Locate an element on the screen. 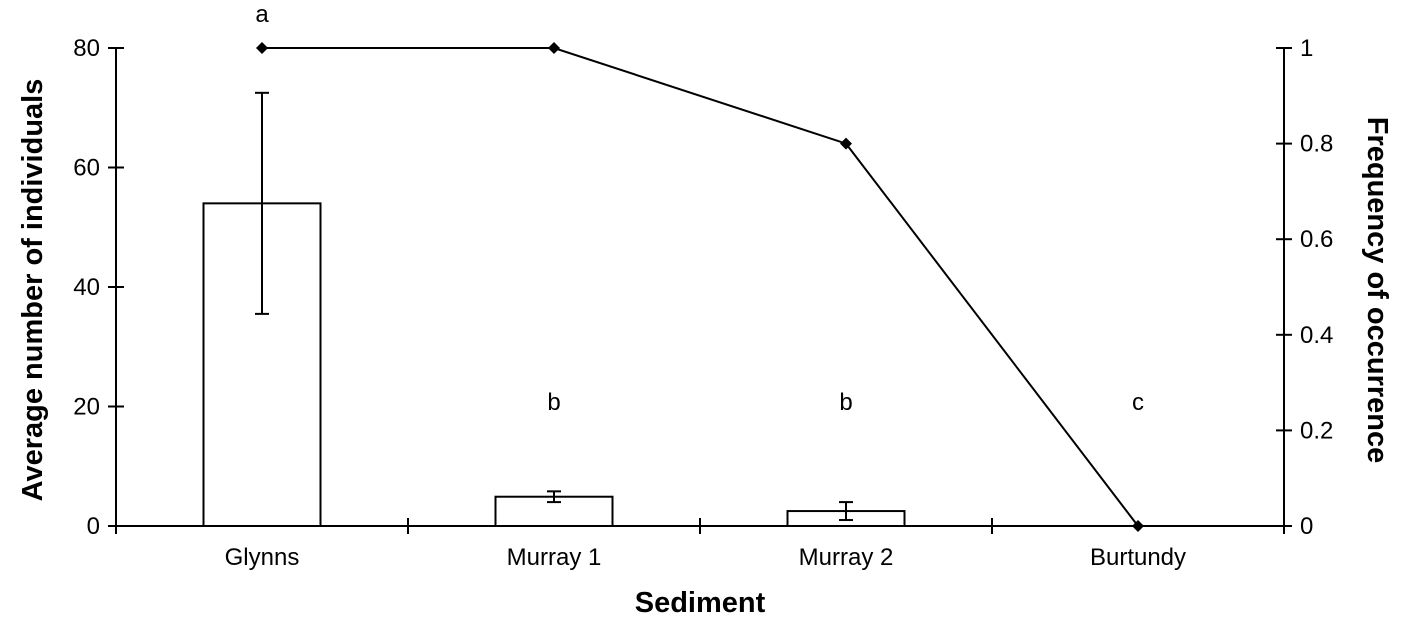  right-tick-label: 0.4 is located at coordinates (1316, 335).